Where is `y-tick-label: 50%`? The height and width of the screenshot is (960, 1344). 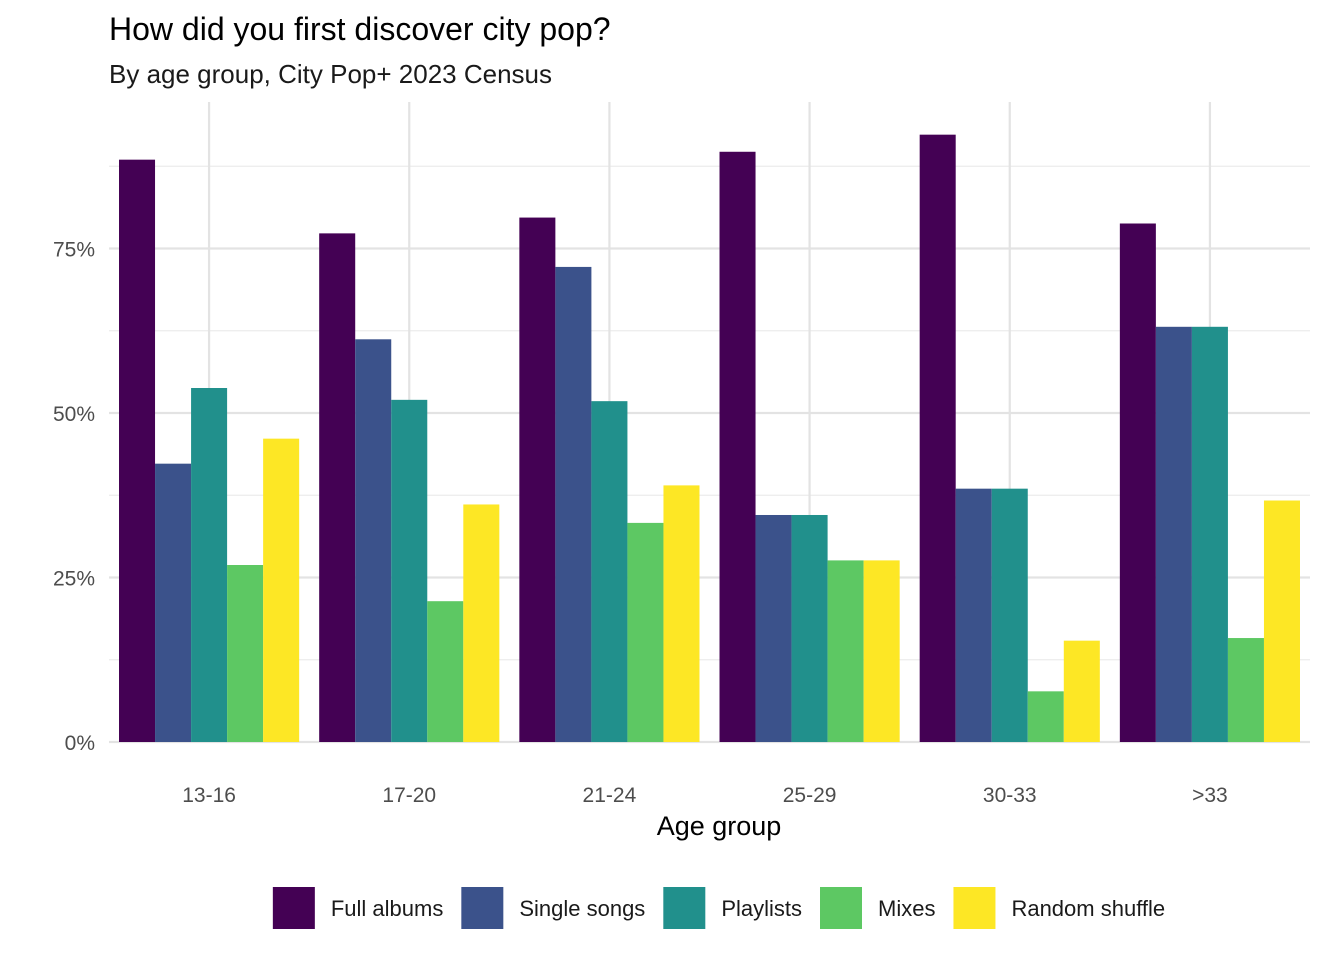
y-tick-label: 50% is located at coordinates (74, 414).